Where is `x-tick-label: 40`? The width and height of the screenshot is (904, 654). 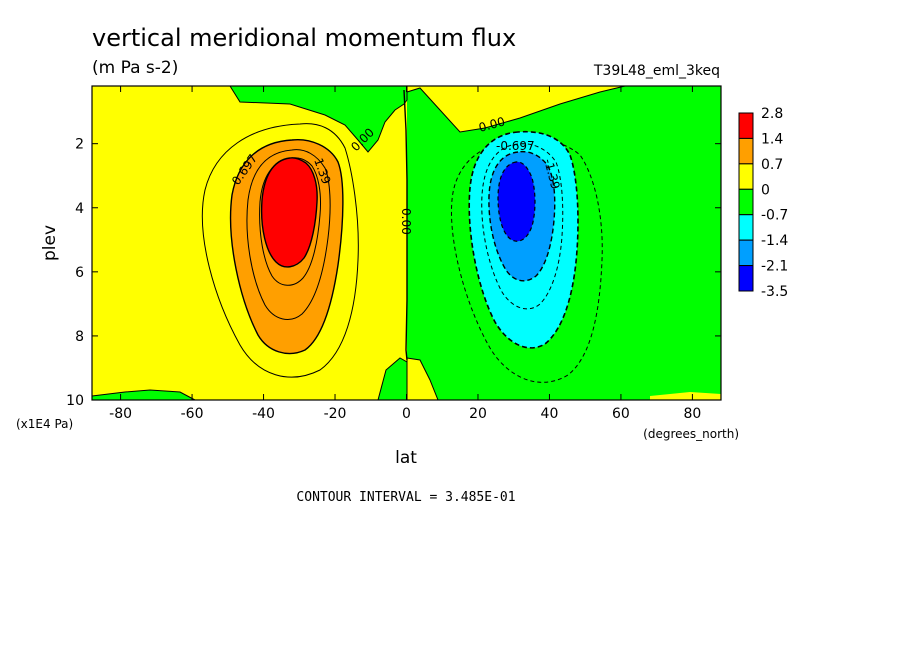
x-tick-label: 40 is located at coordinates (550, 414).